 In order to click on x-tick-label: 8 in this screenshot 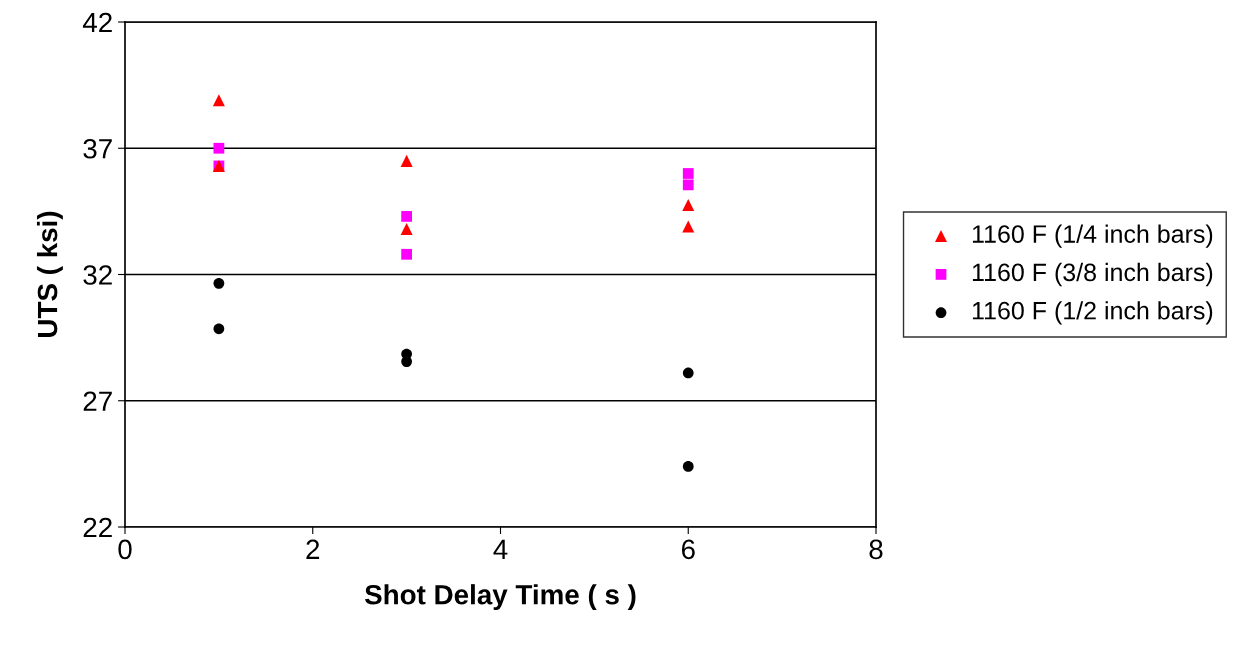, I will do `click(876, 549)`.